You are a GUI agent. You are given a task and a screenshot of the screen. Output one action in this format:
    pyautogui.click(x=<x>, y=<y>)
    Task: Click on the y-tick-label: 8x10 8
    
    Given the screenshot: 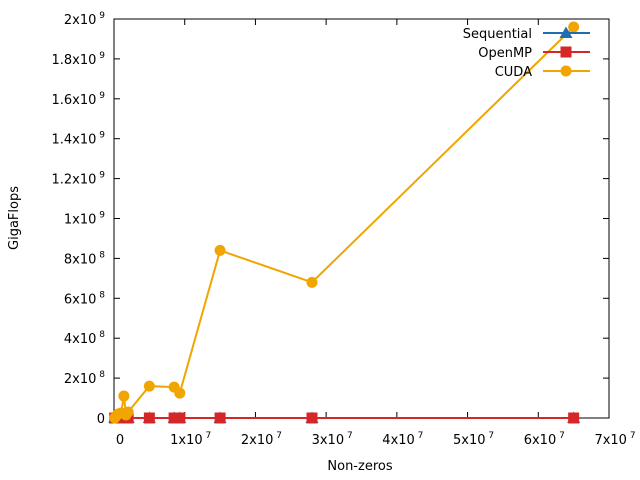 What is the action you would take?
    pyautogui.click(x=84, y=258)
    